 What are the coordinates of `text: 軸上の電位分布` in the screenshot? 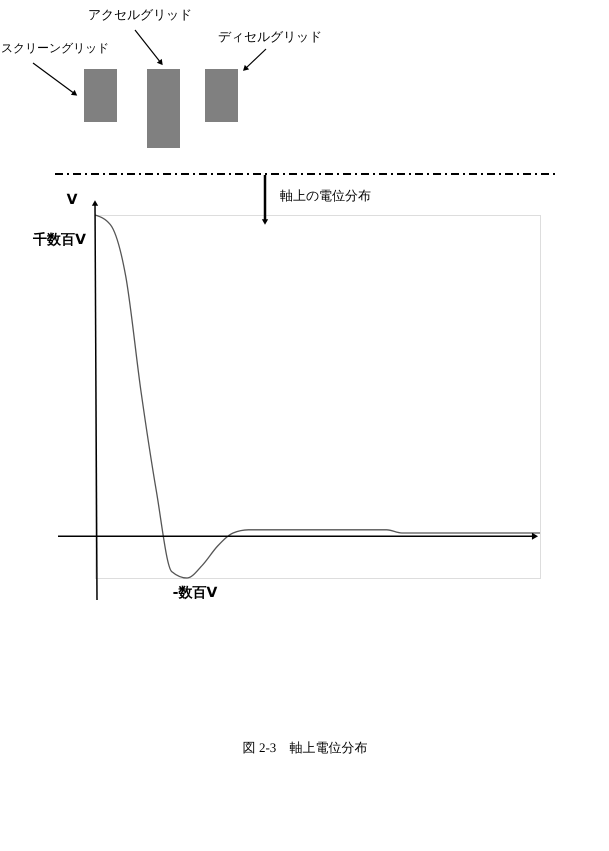 It's located at (325, 196).